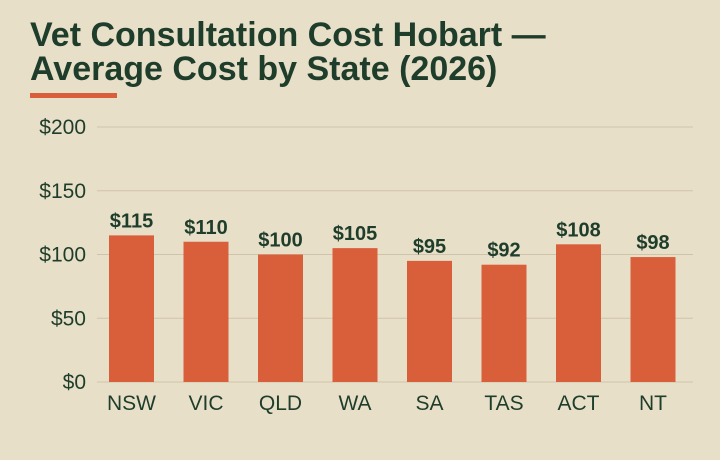 This screenshot has width=720, height=460. I want to click on y-tick-label: $50, so click(68, 318).